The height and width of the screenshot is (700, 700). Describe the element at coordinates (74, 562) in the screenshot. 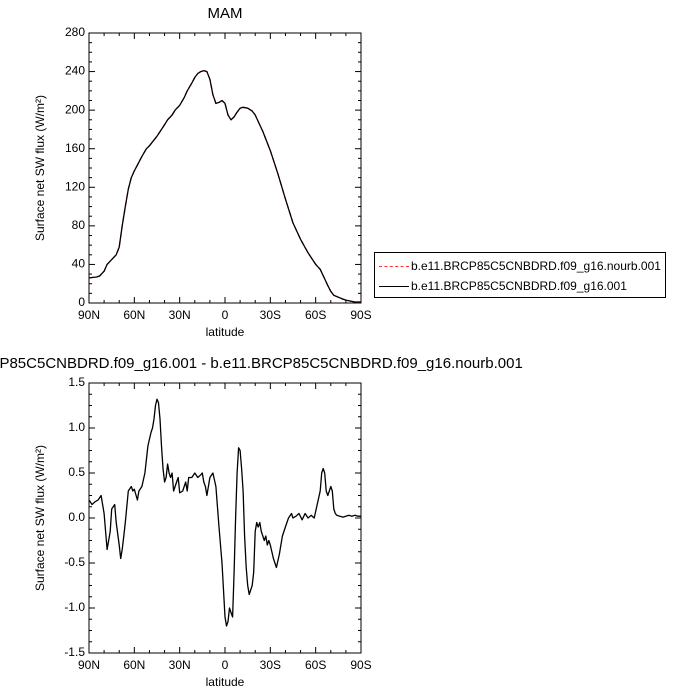

I see `y-tick-label: -0.5` at that location.